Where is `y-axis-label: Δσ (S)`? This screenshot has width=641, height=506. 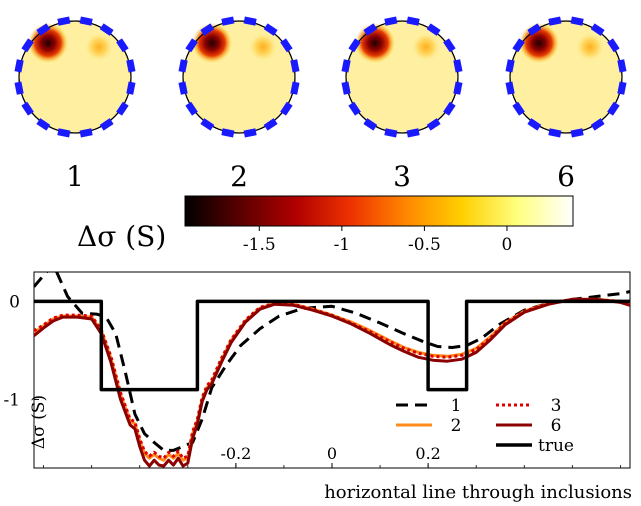 y-axis-label: Δσ (S) is located at coordinates (39, 422).